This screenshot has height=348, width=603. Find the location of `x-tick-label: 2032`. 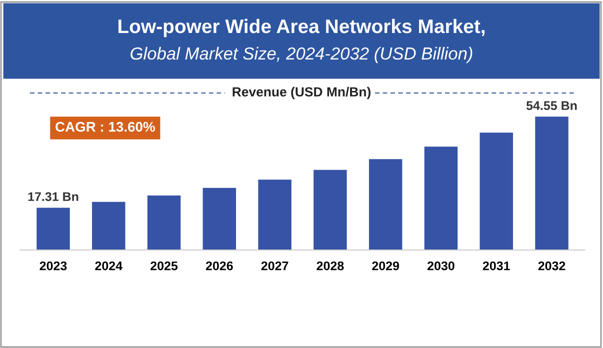

x-tick-label: 2032 is located at coordinates (552, 265).